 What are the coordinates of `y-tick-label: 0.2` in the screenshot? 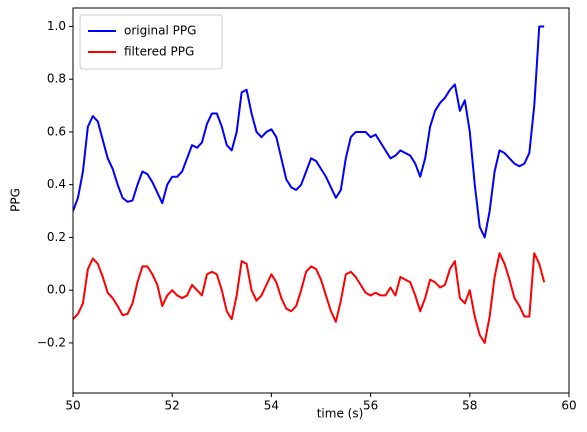 It's located at (56, 237).